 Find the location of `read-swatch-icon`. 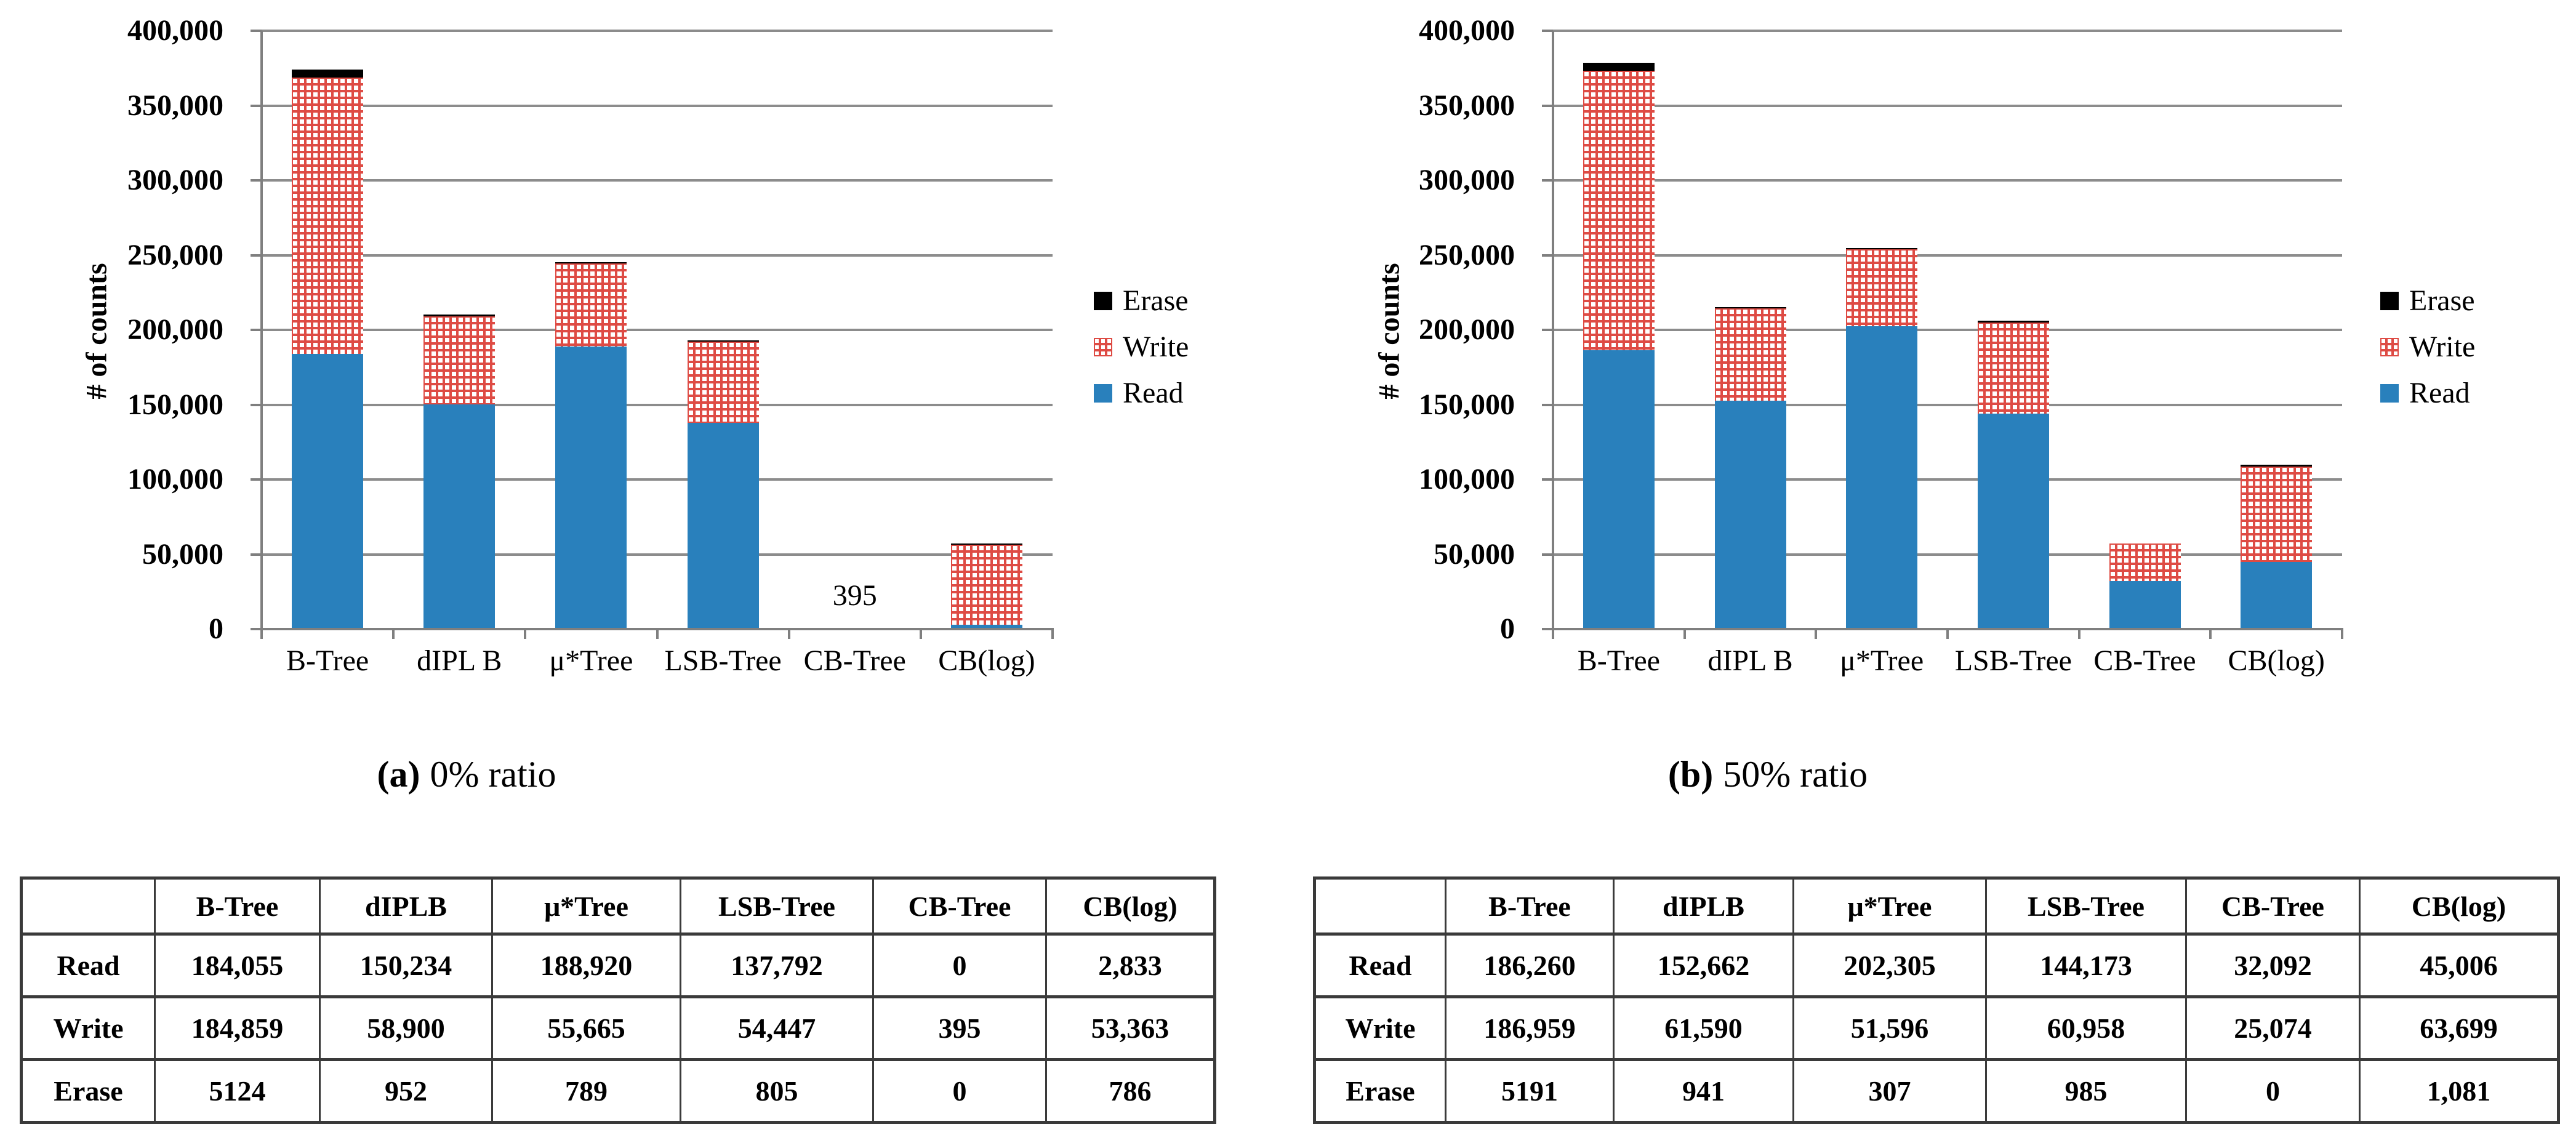

read-swatch-icon is located at coordinates (1103, 393).